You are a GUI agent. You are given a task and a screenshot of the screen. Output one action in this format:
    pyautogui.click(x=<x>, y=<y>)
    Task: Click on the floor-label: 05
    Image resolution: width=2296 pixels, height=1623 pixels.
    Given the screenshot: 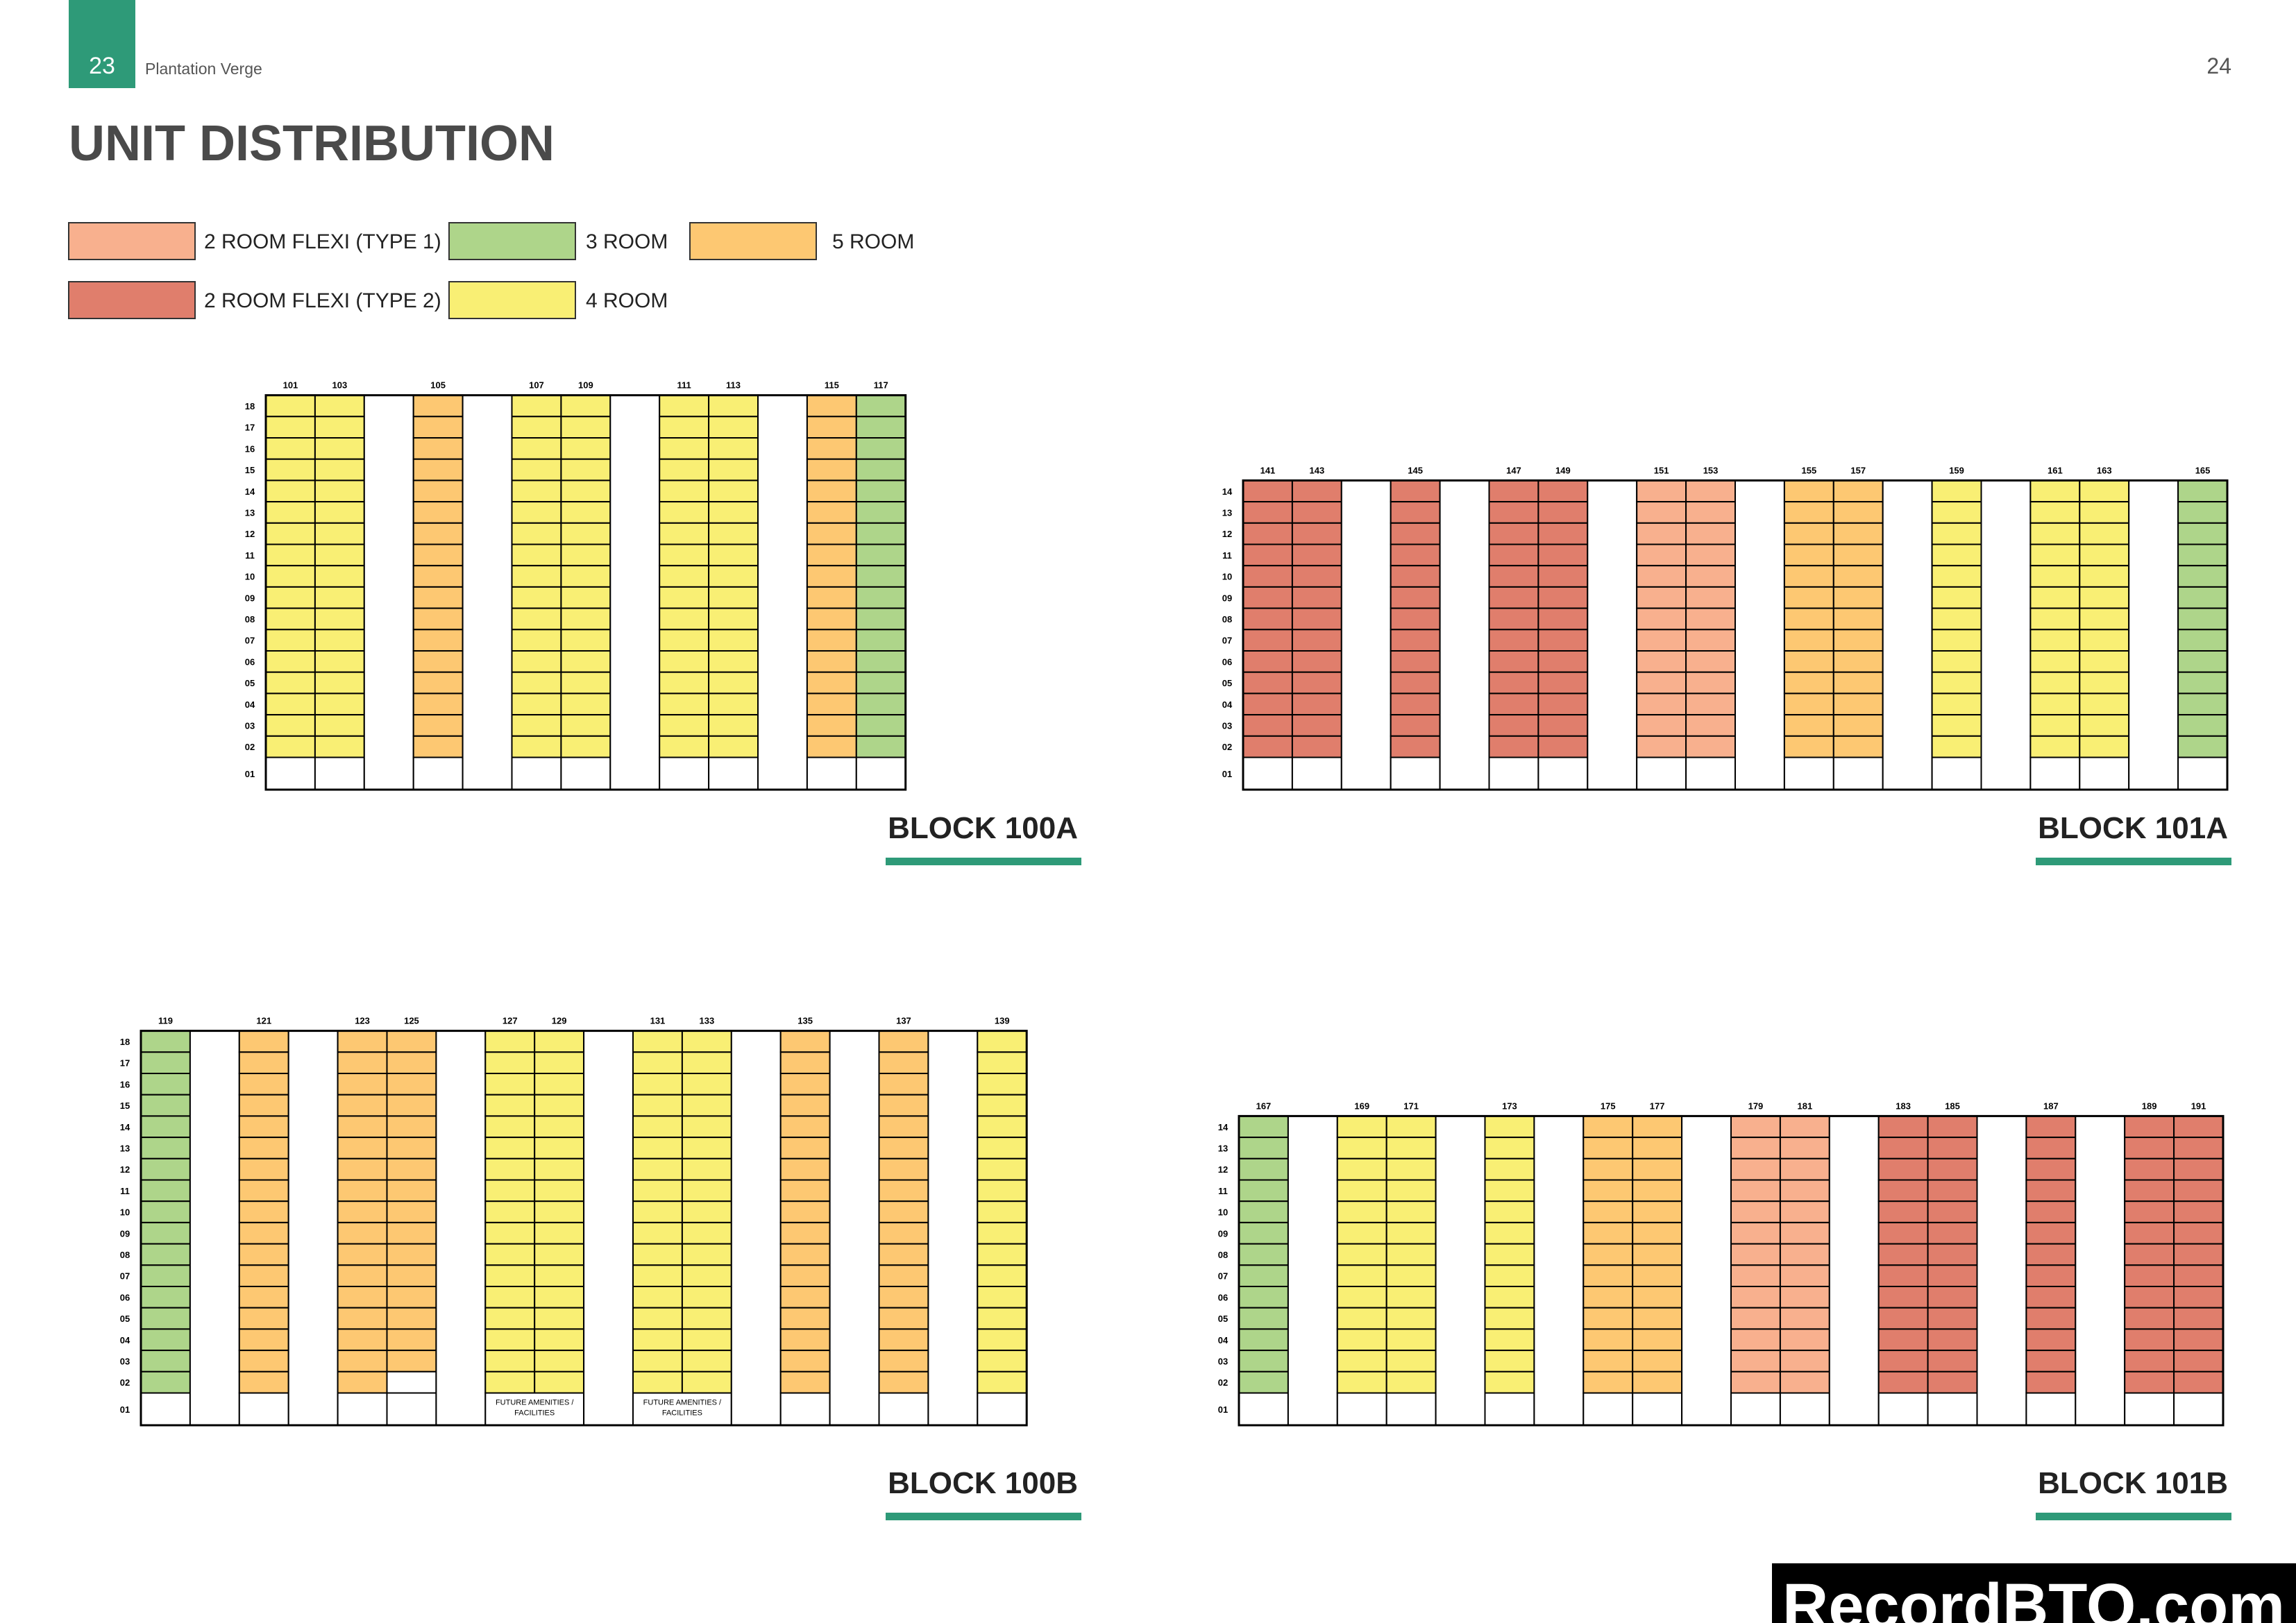 What is the action you would take?
    pyautogui.click(x=250, y=683)
    